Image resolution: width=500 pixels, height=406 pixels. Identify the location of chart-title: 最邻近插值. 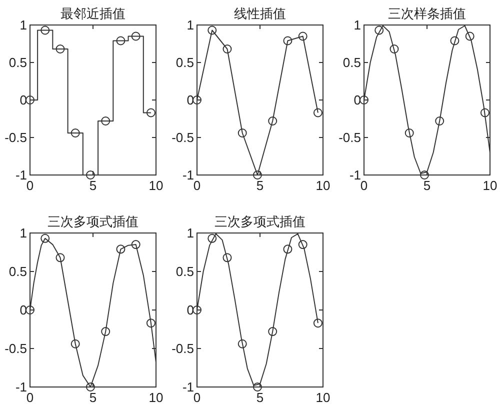
(93, 13).